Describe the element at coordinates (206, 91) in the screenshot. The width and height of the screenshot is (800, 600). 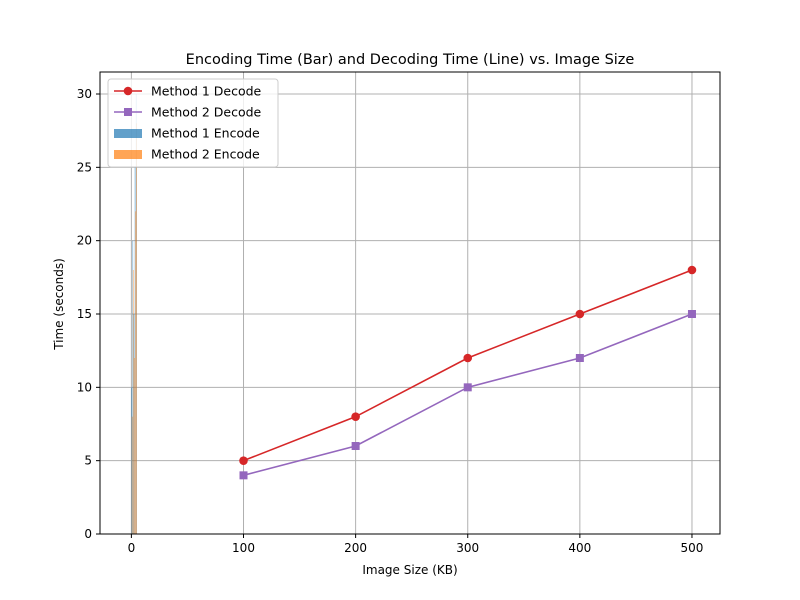
I see `legend-label-method-1-decode: Method 1 Decode` at that location.